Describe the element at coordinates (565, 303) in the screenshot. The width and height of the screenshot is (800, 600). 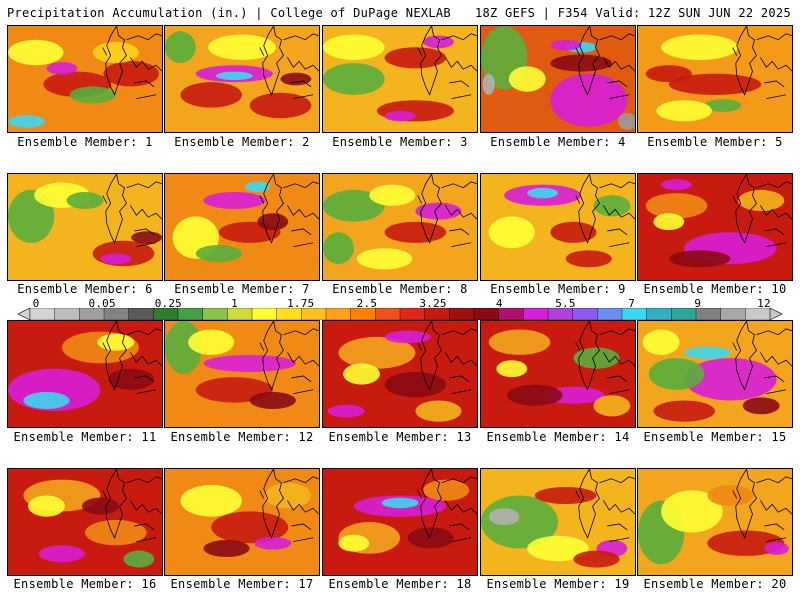
I see `colorbar-tick-label: 5.5` at that location.